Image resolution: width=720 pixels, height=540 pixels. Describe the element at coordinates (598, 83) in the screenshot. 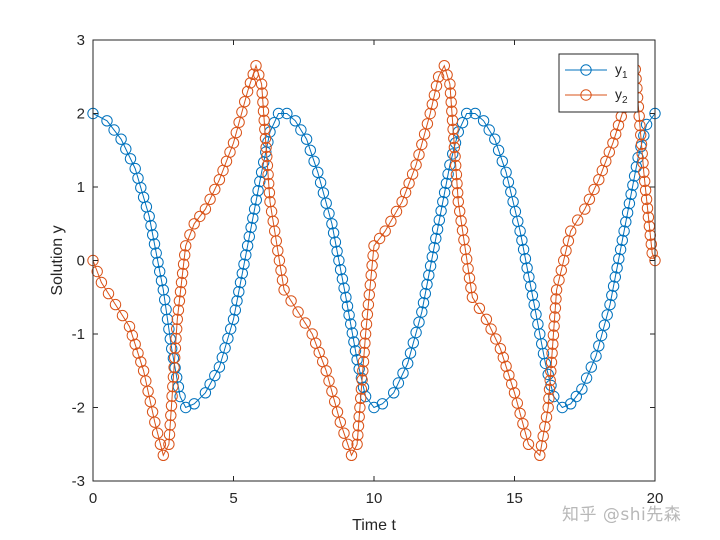

I see `legend-box` at that location.